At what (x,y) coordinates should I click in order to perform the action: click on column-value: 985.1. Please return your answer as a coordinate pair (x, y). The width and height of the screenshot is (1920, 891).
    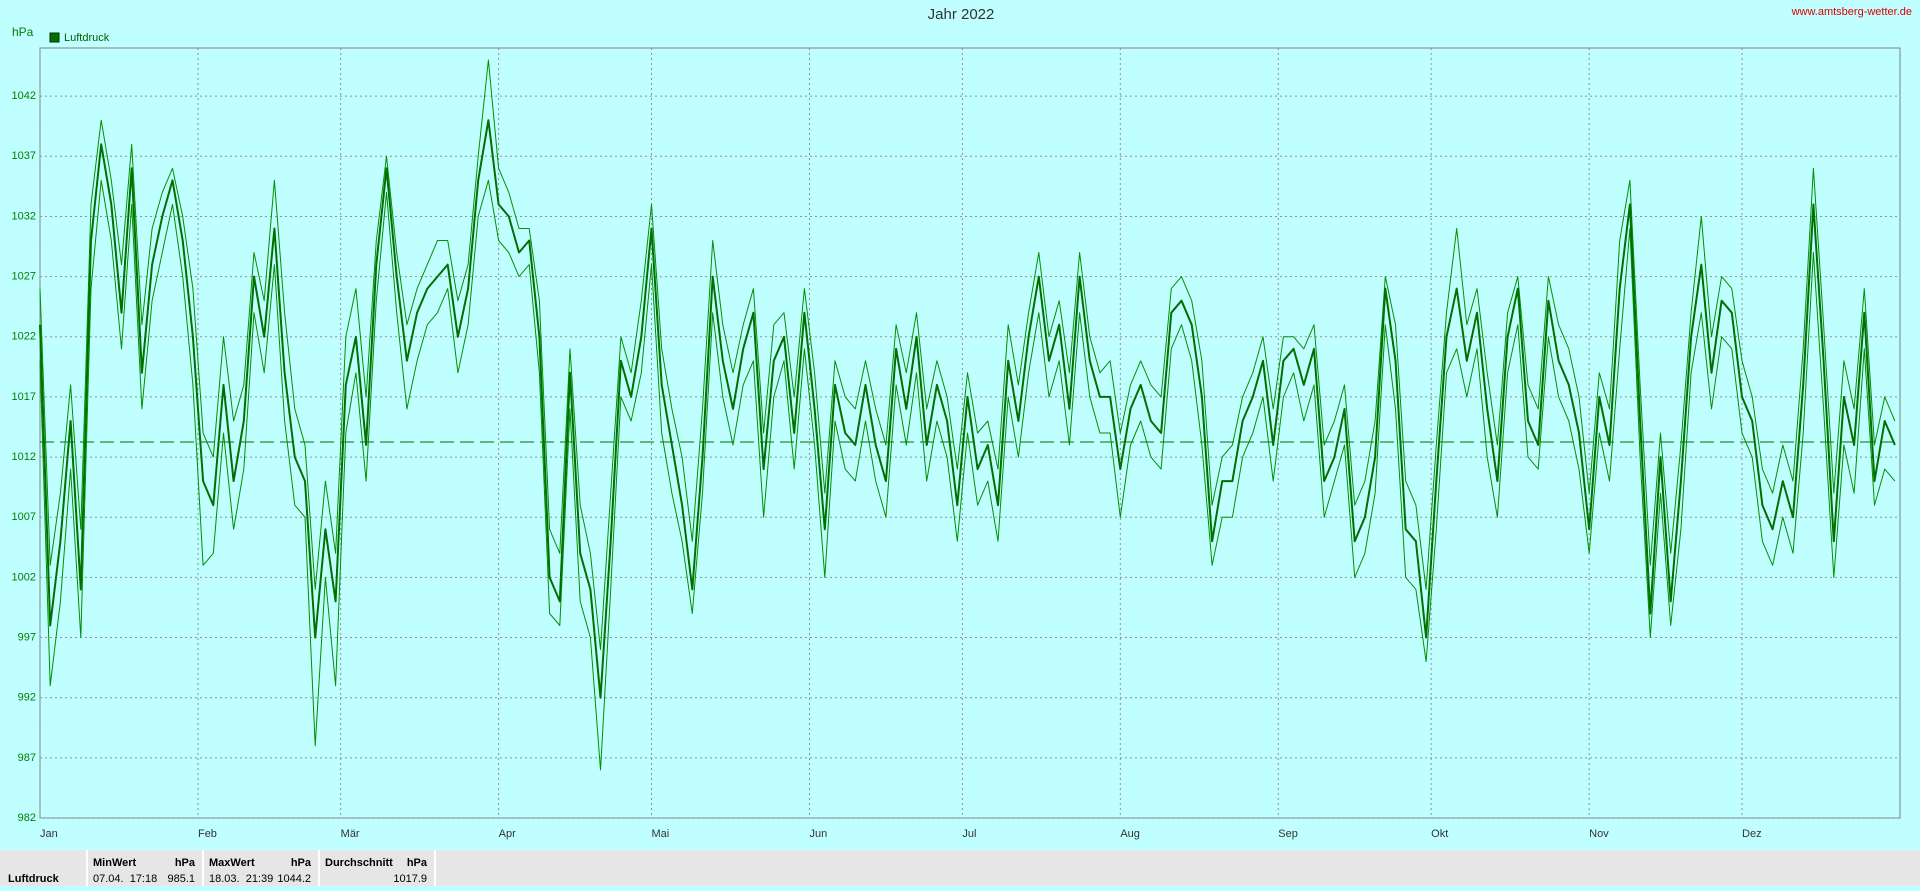
    Looking at the image, I should click on (181, 879).